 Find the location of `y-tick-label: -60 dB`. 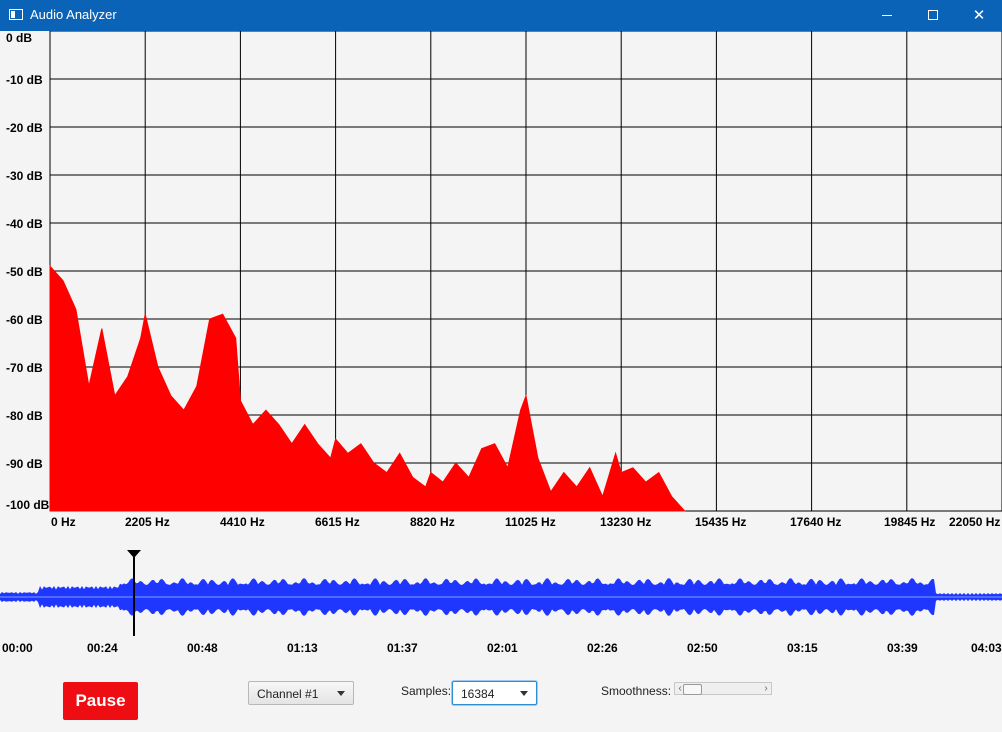

y-tick-label: -60 dB is located at coordinates (24, 320).